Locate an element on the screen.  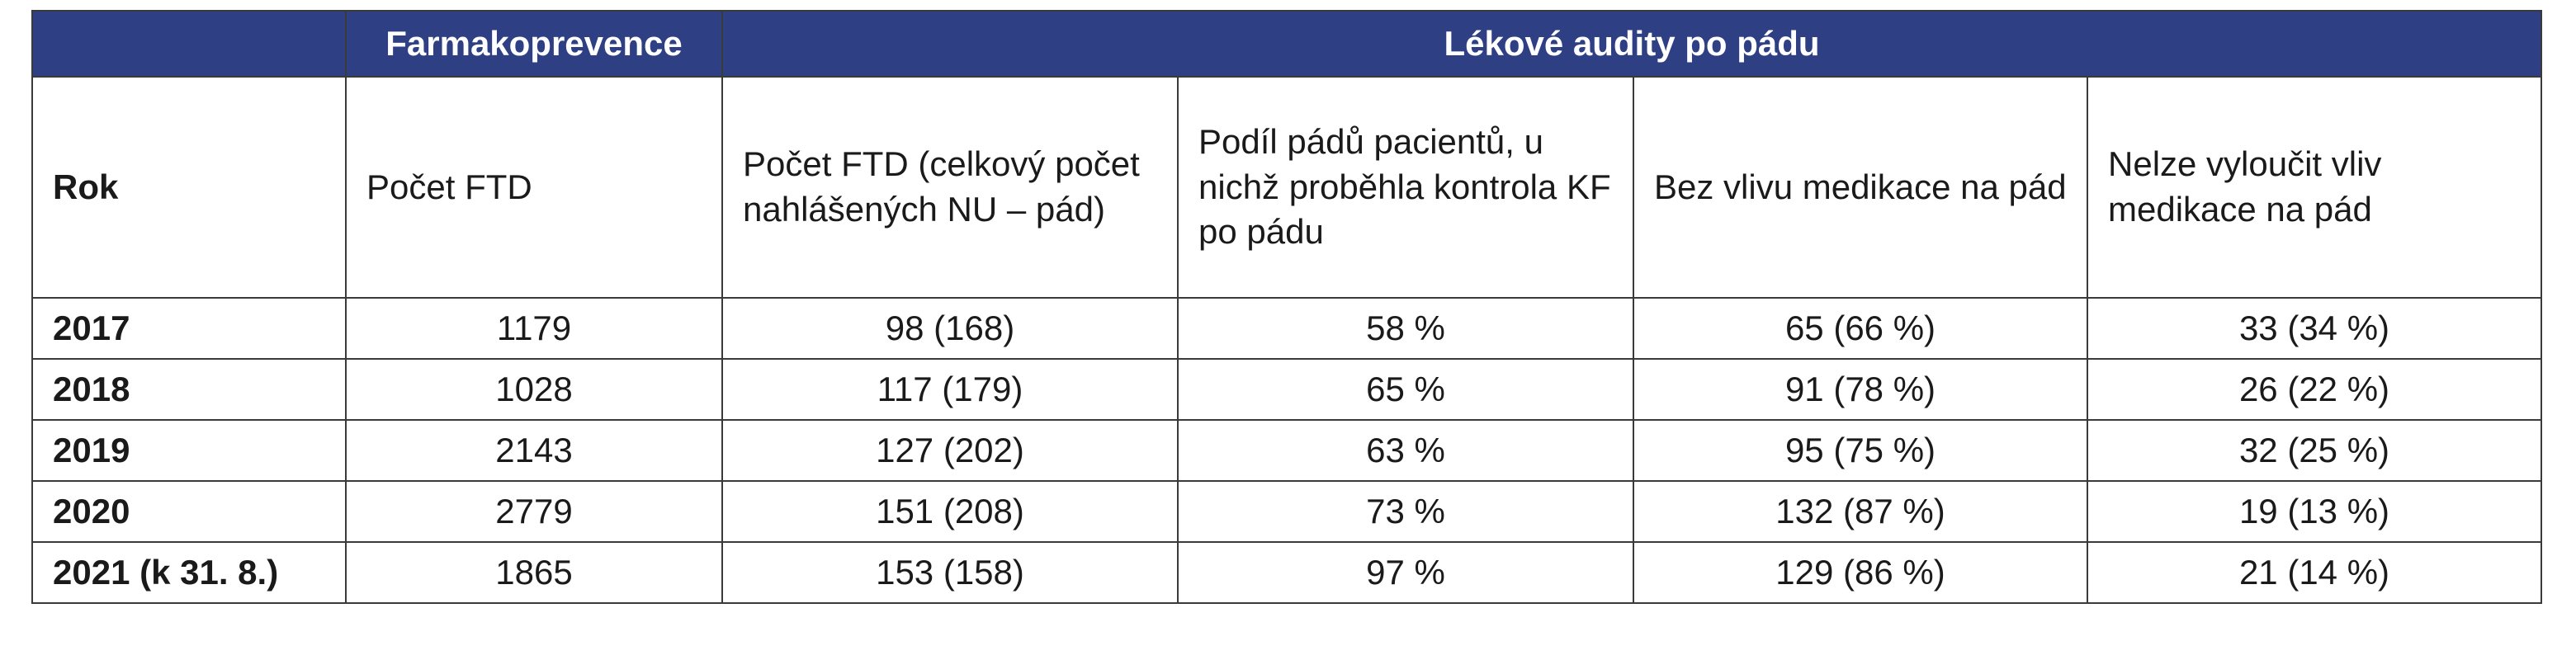
cell-pocet-ftd: 1179 is located at coordinates (534, 328).